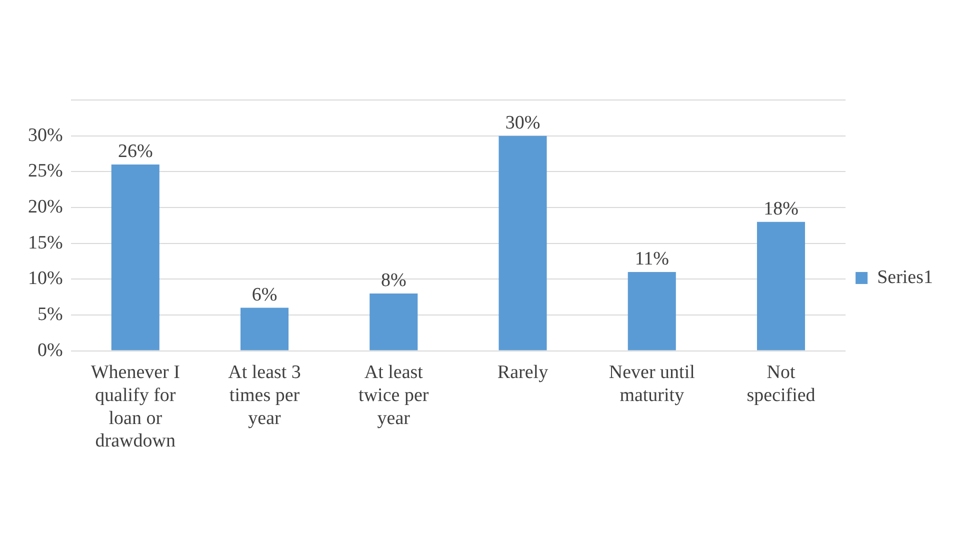 The height and width of the screenshot is (546, 953). What do you see at coordinates (50, 350) in the screenshot?
I see `y-tick-label: 0%` at bounding box center [50, 350].